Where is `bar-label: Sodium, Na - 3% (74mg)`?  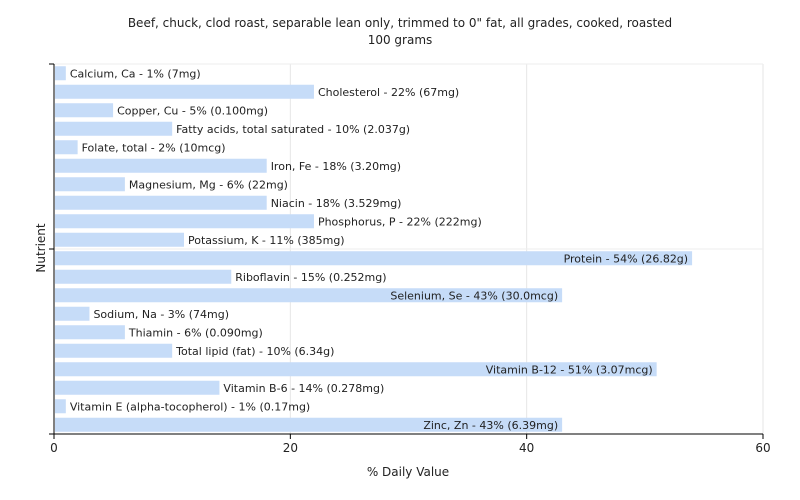
bar-label: Sodium, Na - 3% (74mg) is located at coordinates (161, 314).